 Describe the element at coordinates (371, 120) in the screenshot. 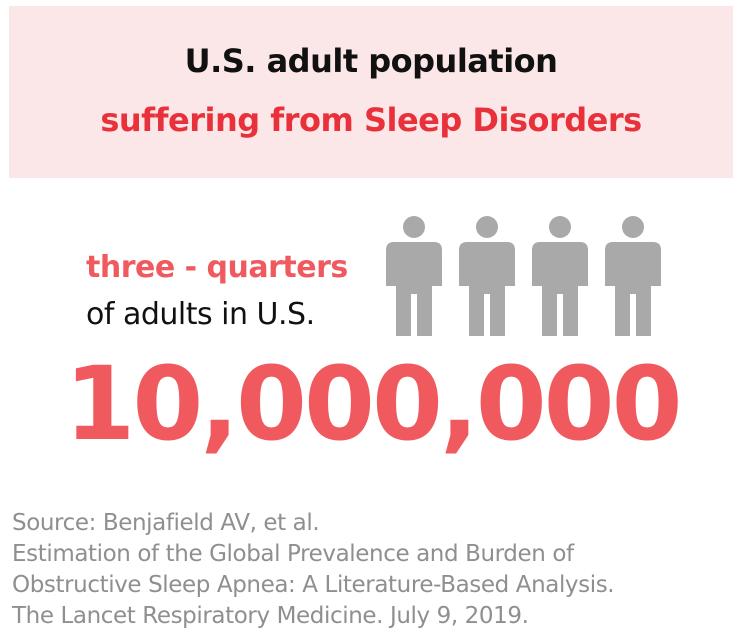

I see `title-line-2: suffering from Sleep Disorders` at that location.